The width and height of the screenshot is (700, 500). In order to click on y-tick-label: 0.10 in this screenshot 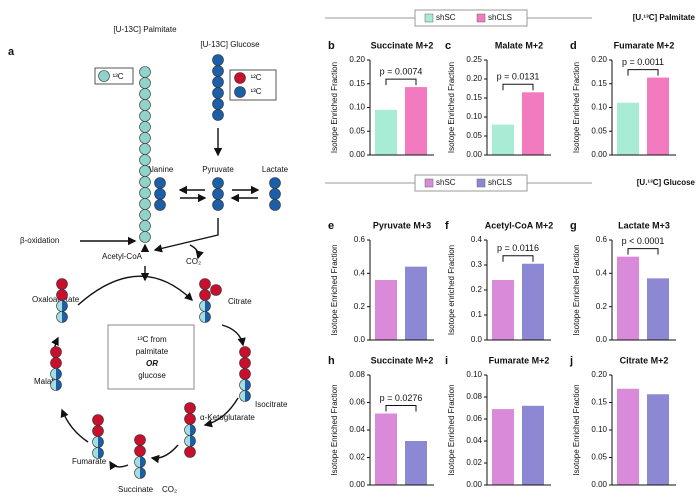, I will do `click(599, 107)`.